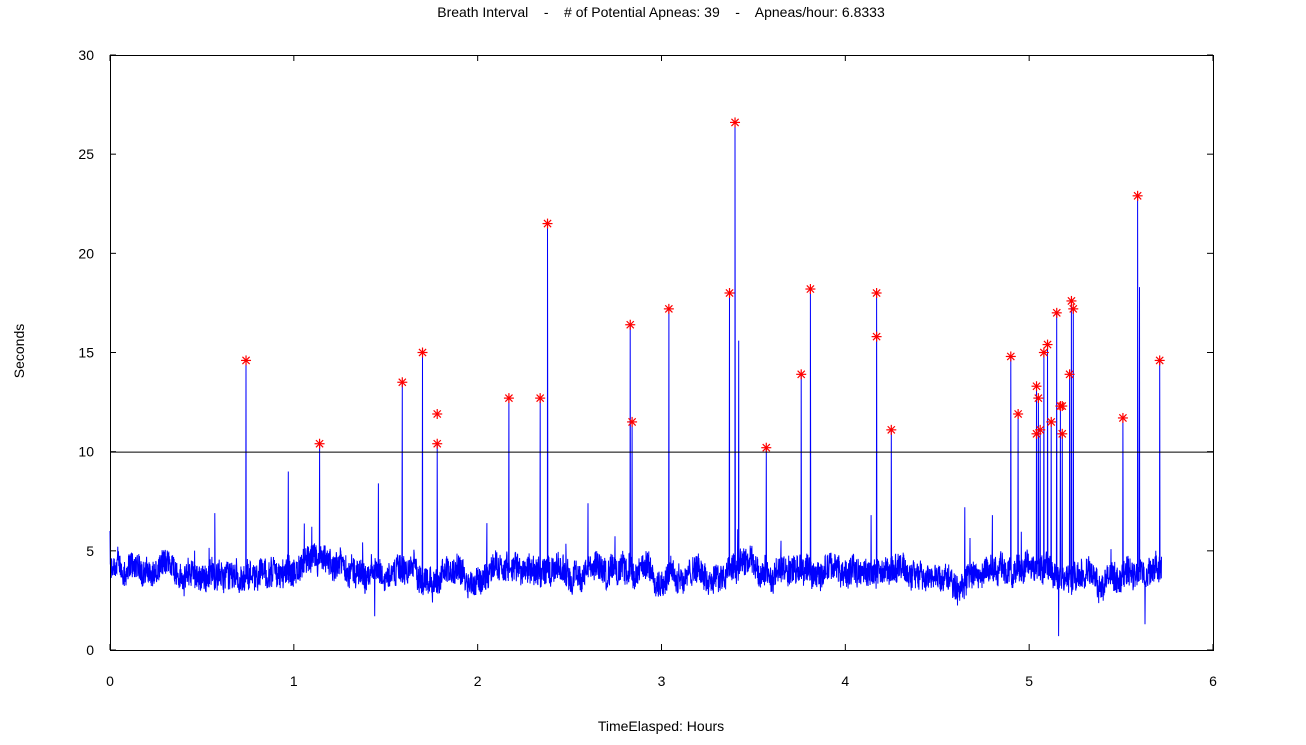 Image resolution: width=1306 pixels, height=745 pixels. Describe the element at coordinates (86, 154) in the screenshot. I see `y-tick-label: 25` at that location.